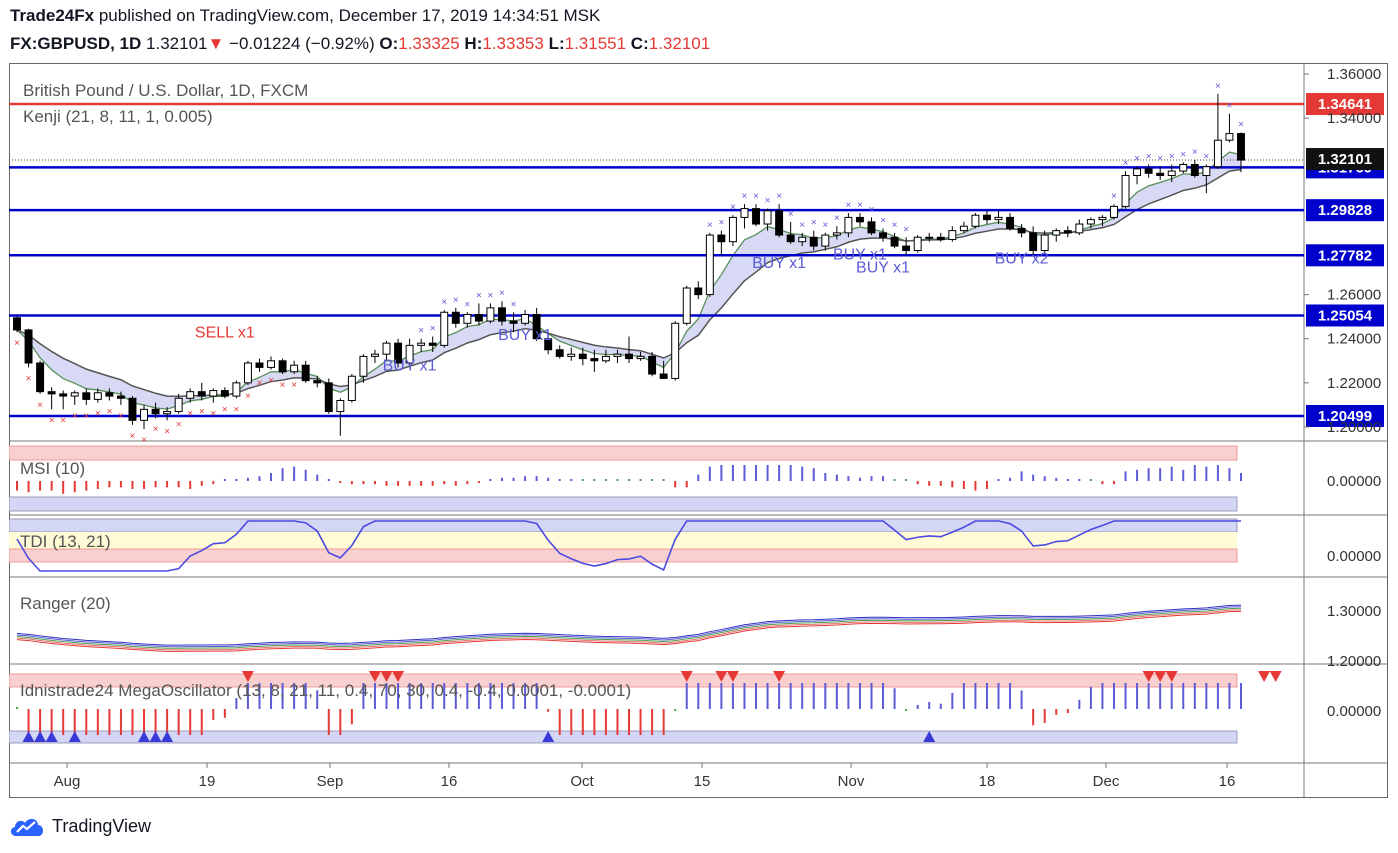  I want to click on price-change: −0.01224 (−0.92%), so click(302, 43).